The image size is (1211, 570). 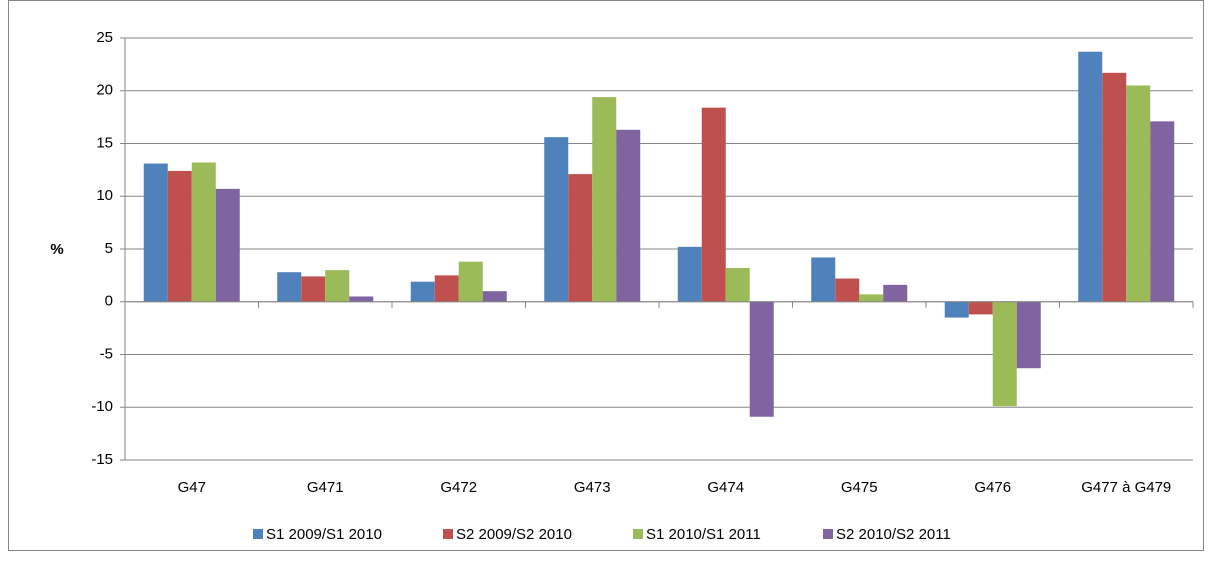 I want to click on x-tick-label: G473, so click(x=592, y=487).